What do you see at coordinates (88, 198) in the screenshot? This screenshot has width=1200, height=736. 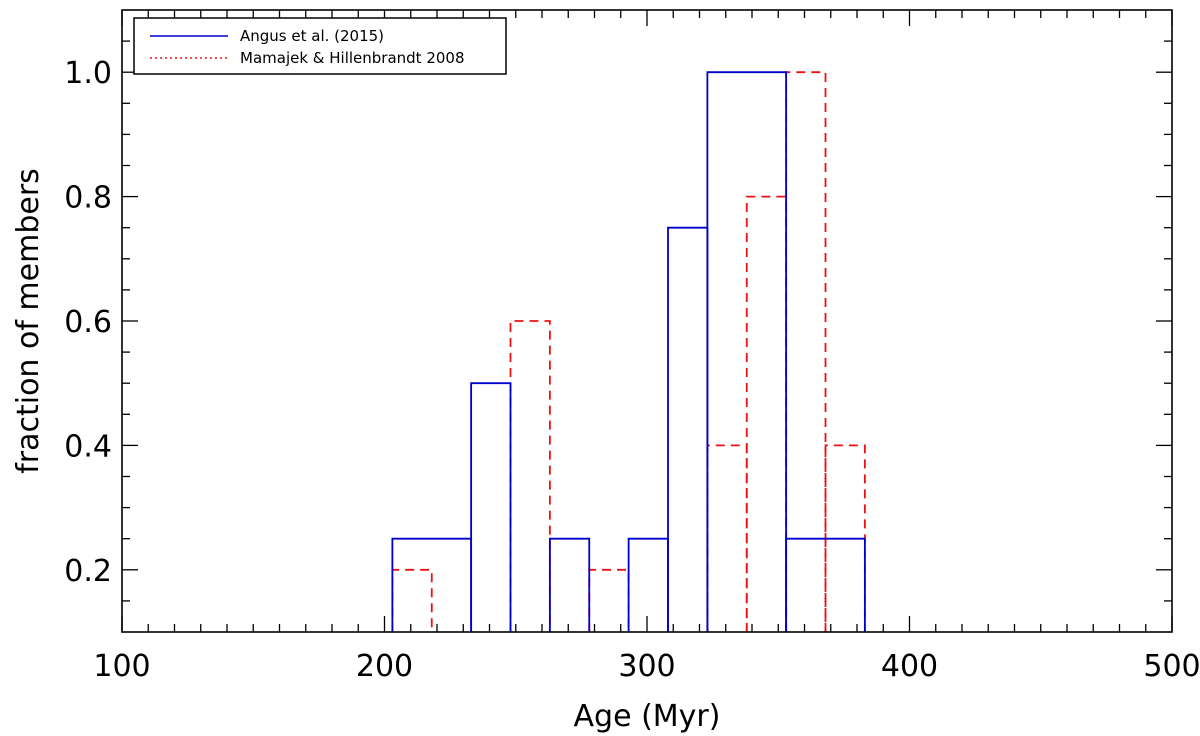 I see `y-tick-label: 0.8` at bounding box center [88, 198].